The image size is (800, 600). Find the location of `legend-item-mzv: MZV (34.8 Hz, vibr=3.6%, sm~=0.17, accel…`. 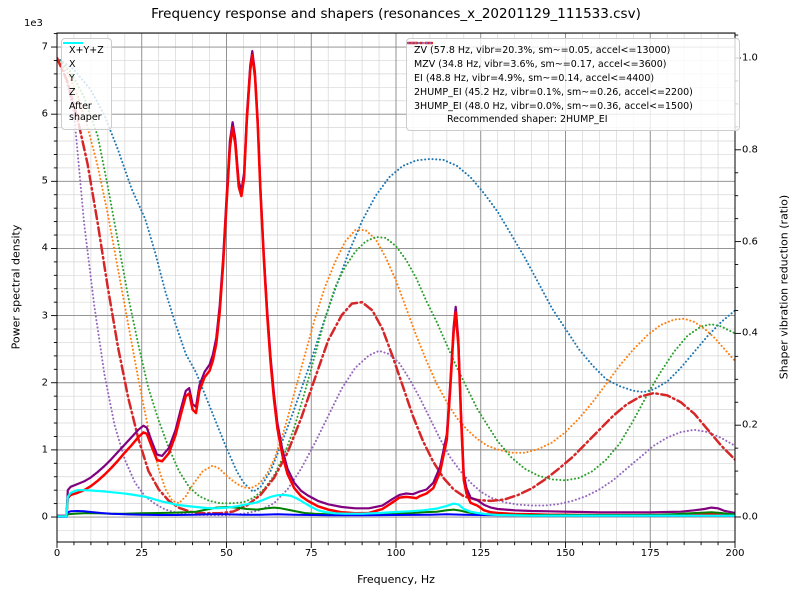

legend-item-mzv: MZV (34.8 Hz, vibr=3.6%, sm~=0.17, accel… is located at coordinates (569, 56).